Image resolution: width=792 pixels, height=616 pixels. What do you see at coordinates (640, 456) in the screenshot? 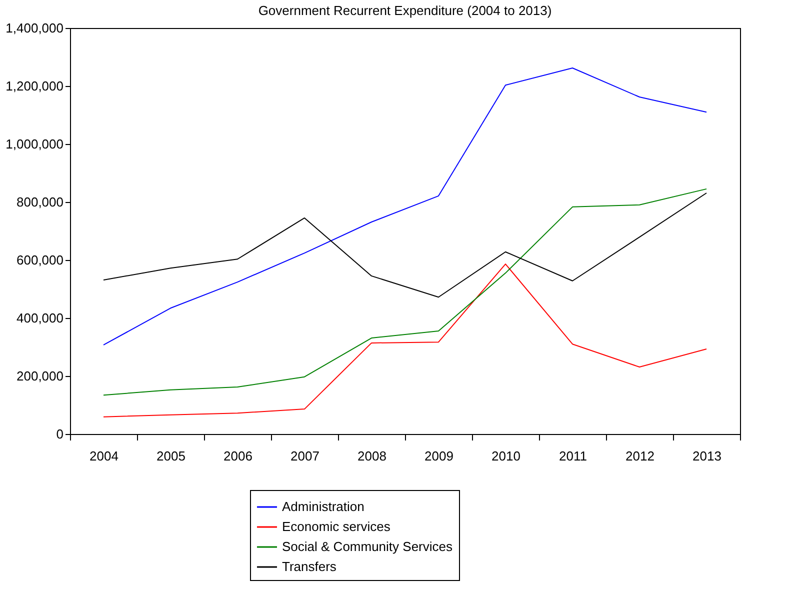
I see `x-tick-label: 2012` at bounding box center [640, 456].